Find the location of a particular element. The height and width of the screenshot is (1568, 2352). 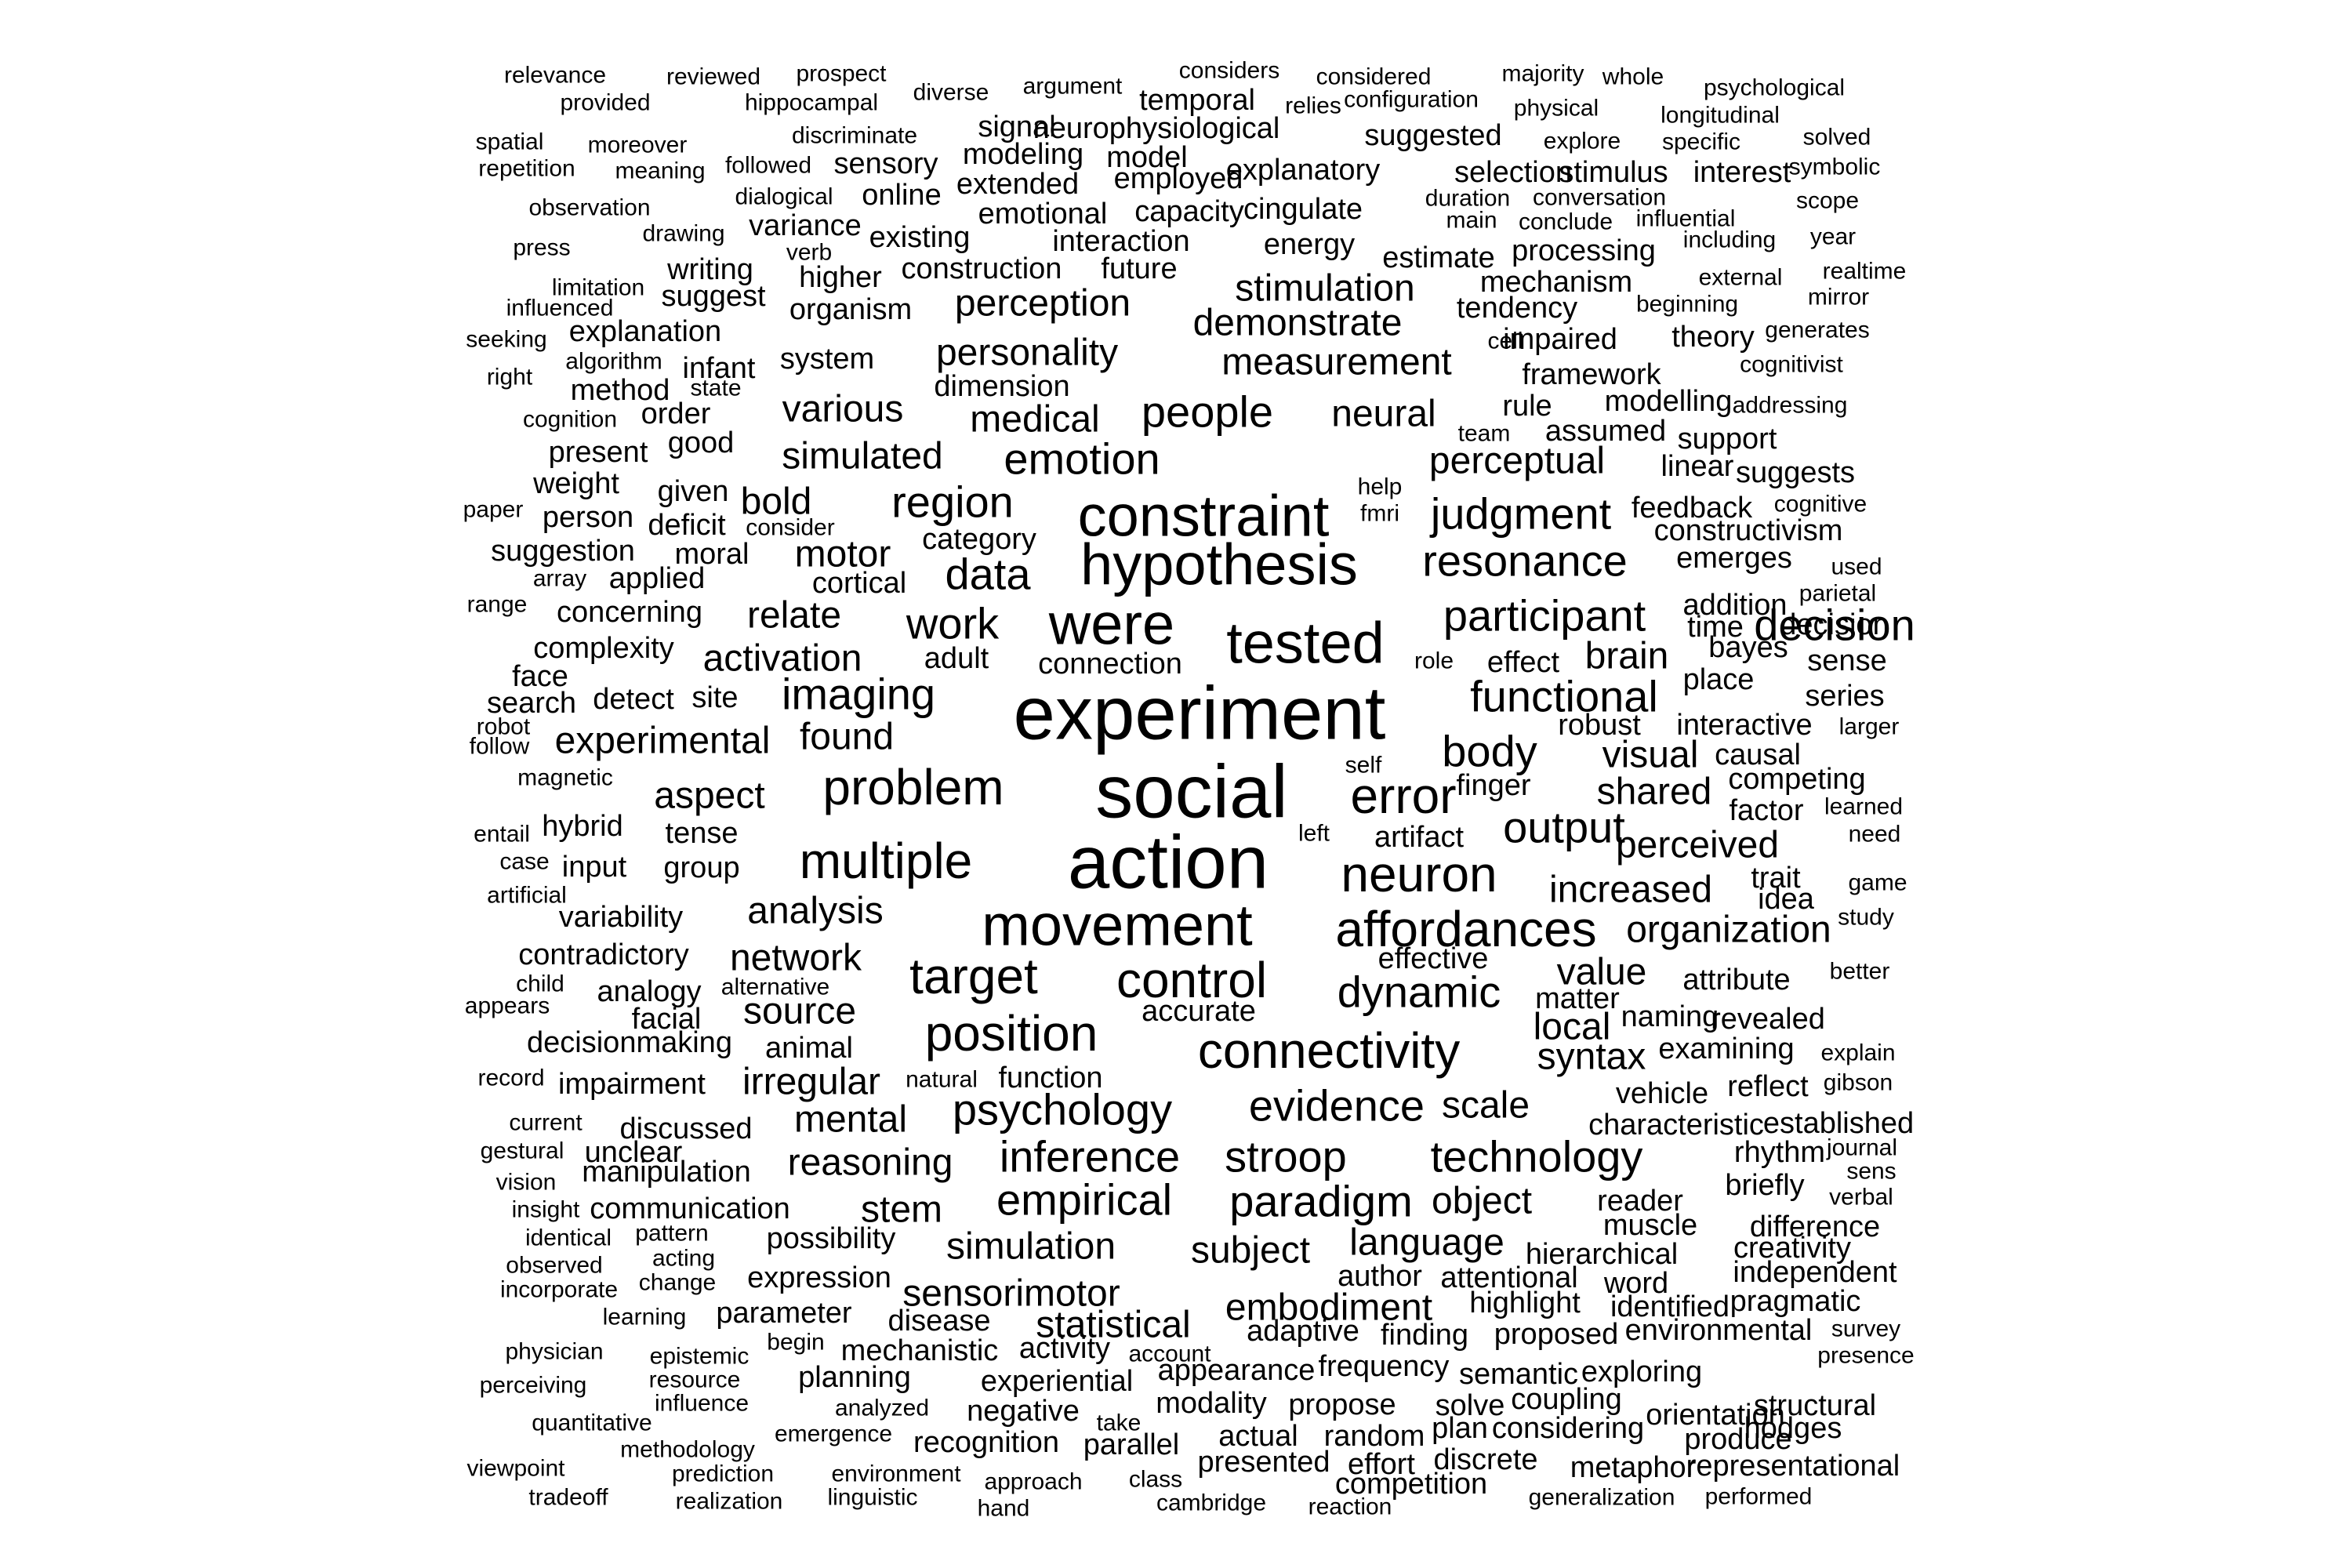

word-hierarchical: hierarchical is located at coordinates (1602, 1254).